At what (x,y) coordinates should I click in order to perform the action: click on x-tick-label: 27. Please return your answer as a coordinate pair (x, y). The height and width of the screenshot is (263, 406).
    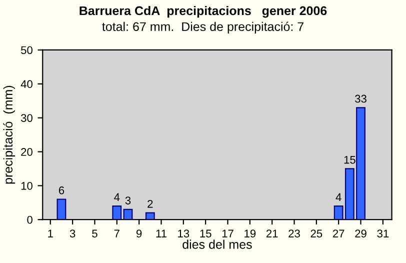
    Looking at the image, I should click on (338, 234).